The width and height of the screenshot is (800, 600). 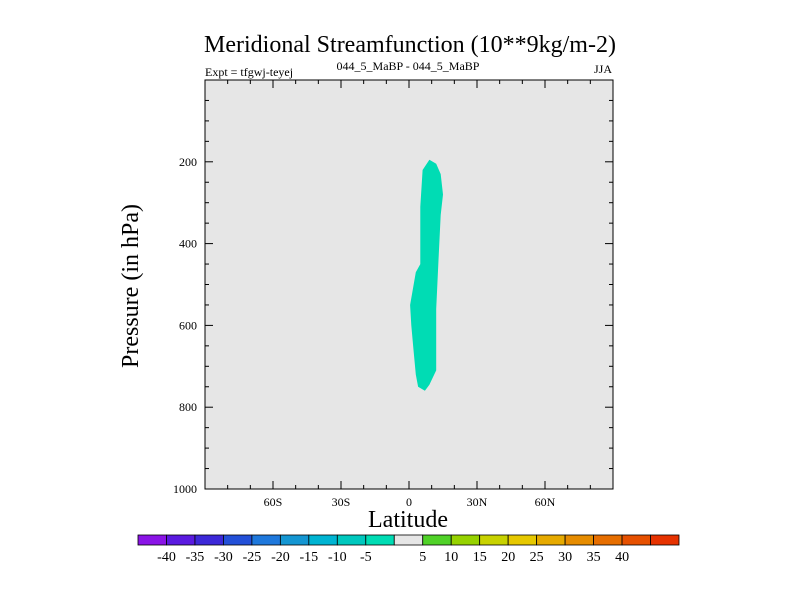 What do you see at coordinates (280, 557) in the screenshot?
I see `colorbar-label-4: -20` at bounding box center [280, 557].